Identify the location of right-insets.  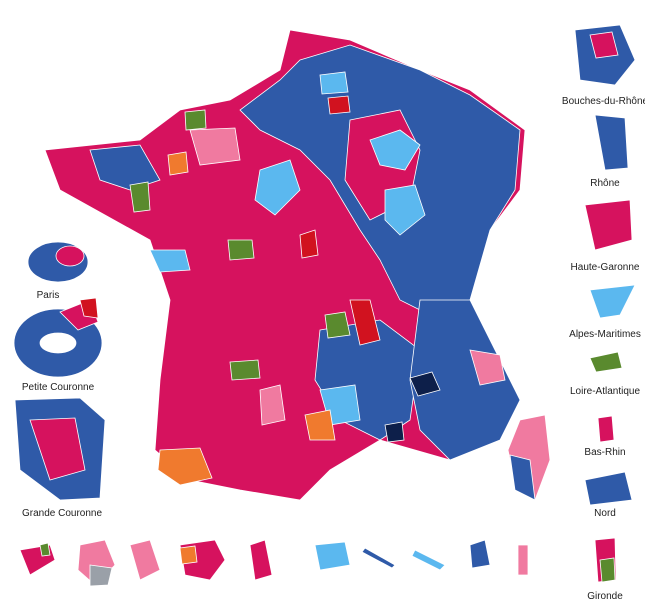
(605, 303).